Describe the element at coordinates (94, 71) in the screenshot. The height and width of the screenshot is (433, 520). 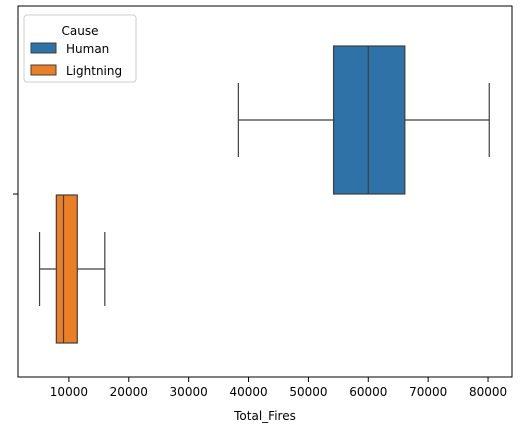
I see `legend-label-lightning: Lightning` at that location.